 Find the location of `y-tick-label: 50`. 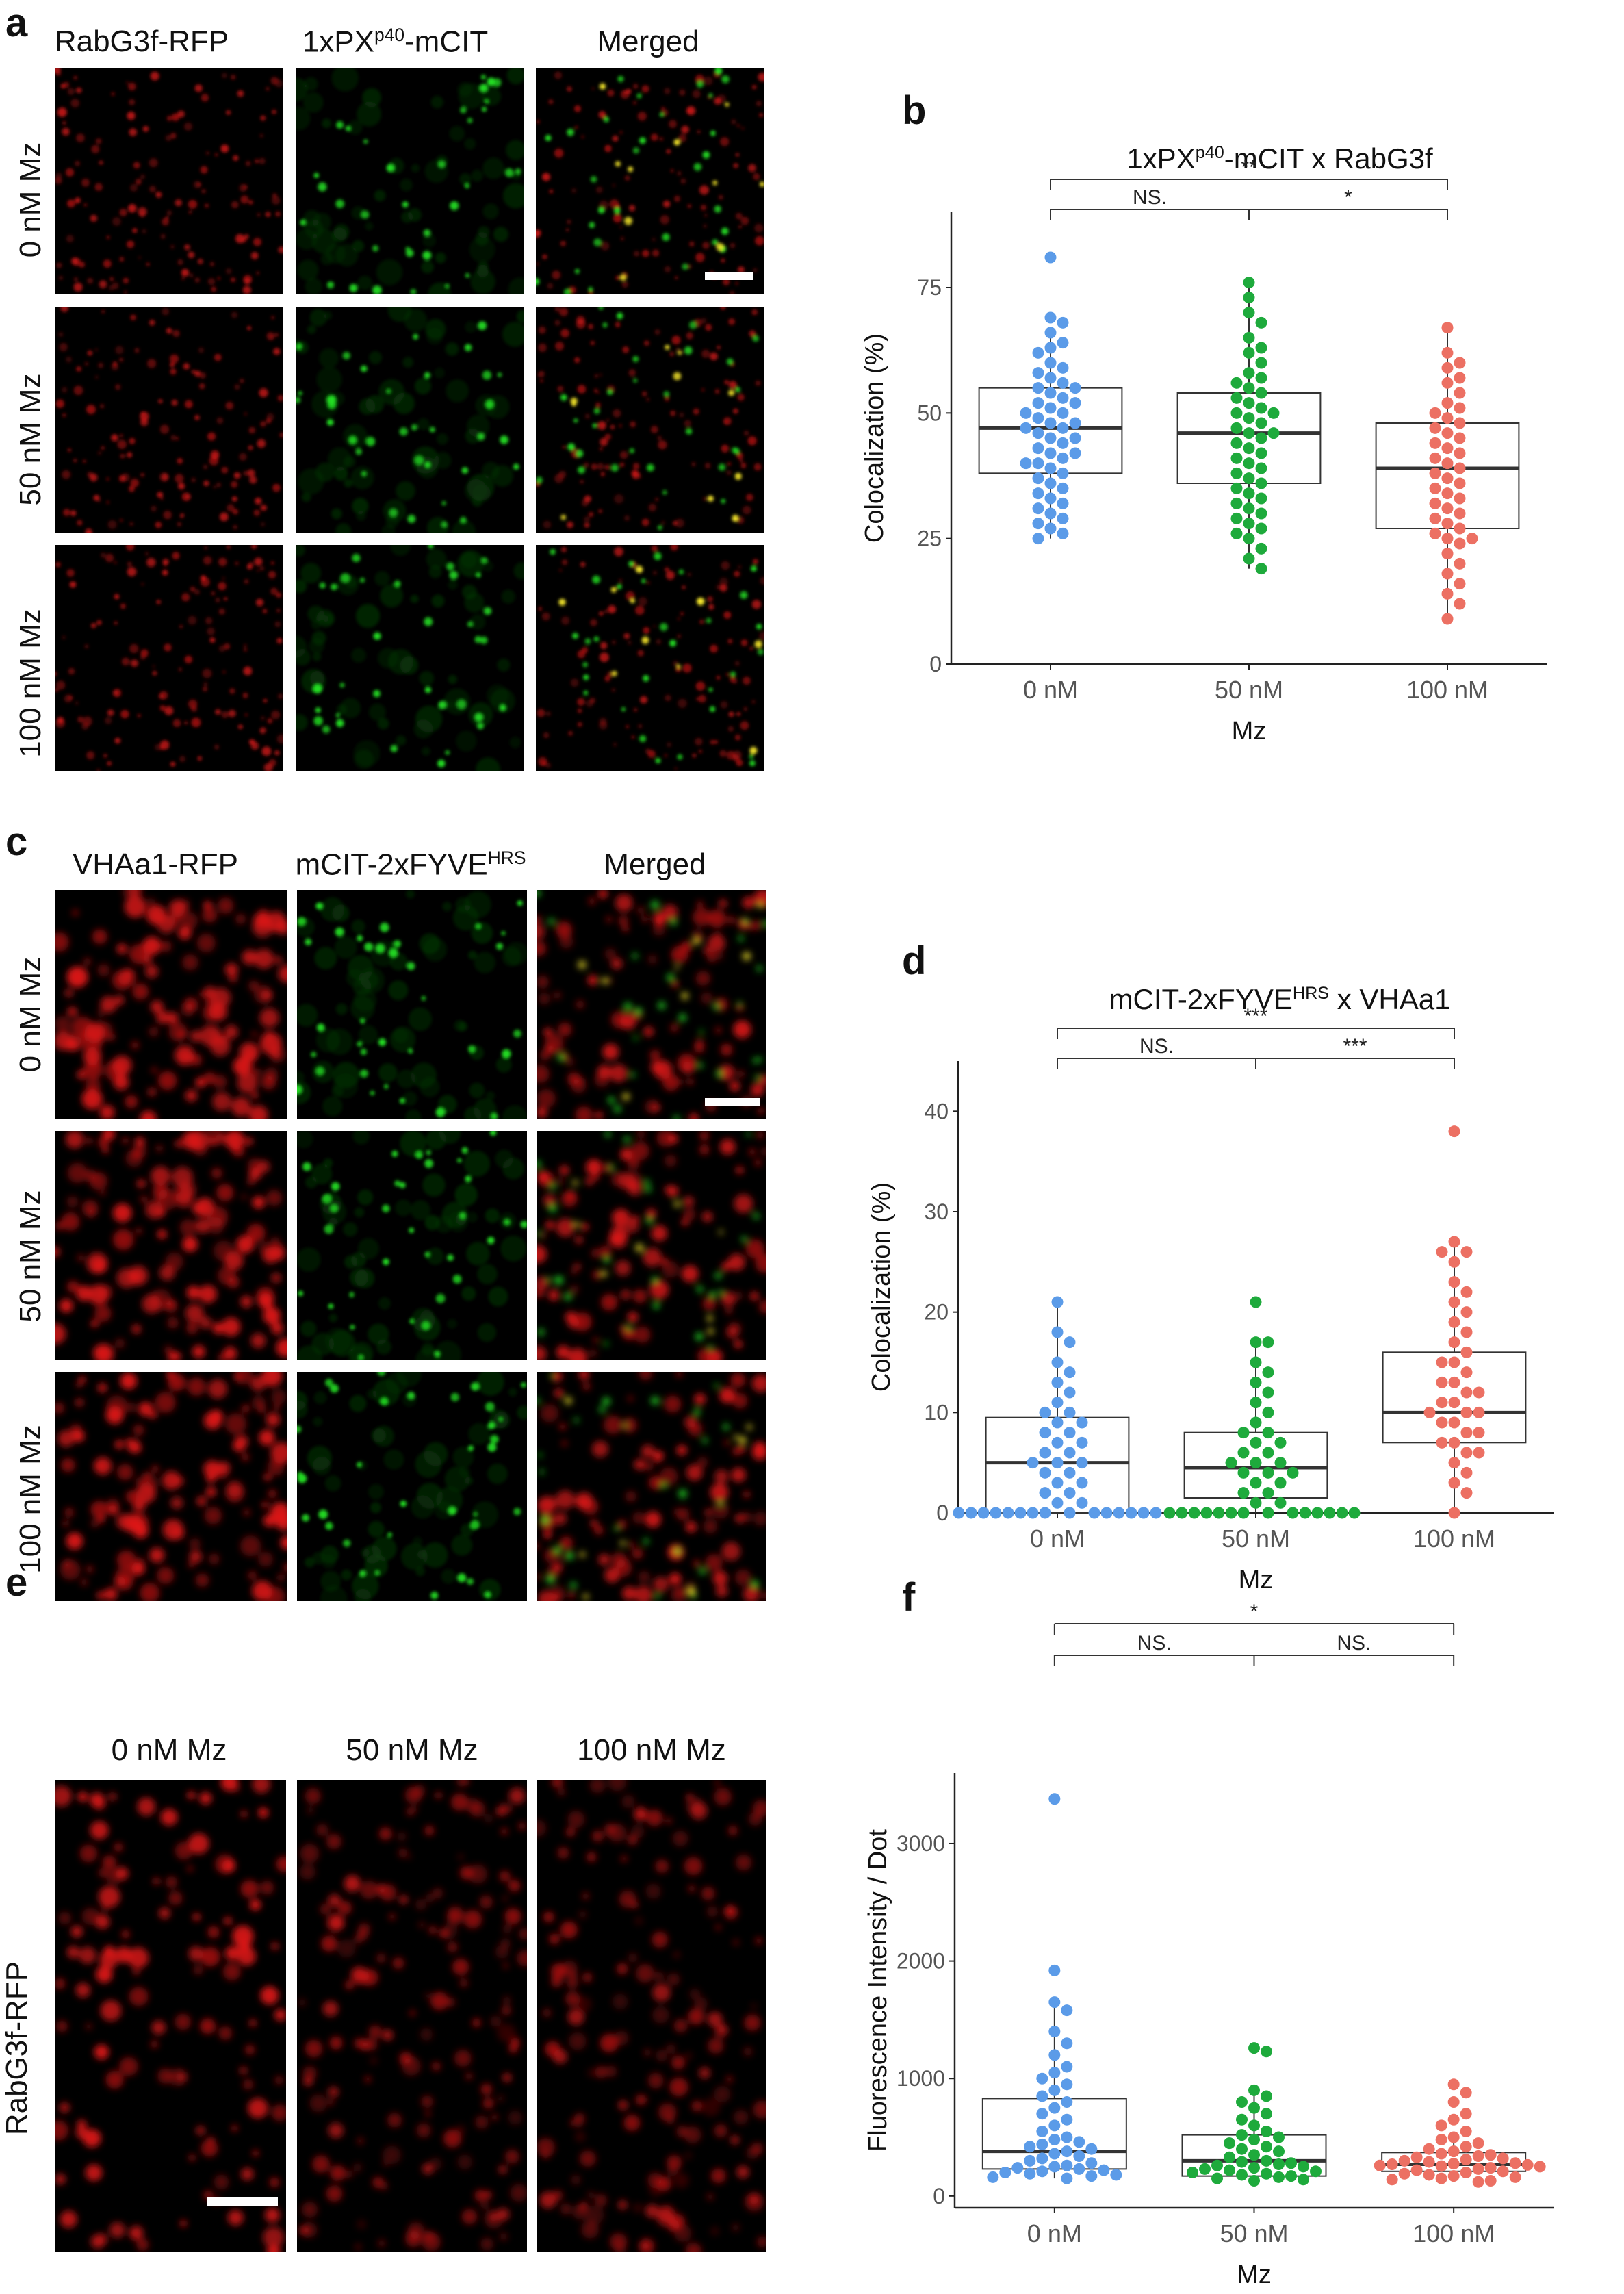

y-tick-label: 50 is located at coordinates (929, 412).